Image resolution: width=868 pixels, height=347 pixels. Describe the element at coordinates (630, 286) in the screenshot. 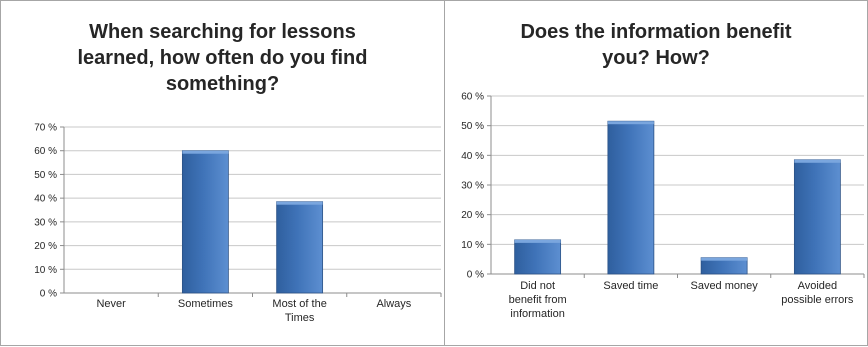

I see `category-label: Saved time` at that location.